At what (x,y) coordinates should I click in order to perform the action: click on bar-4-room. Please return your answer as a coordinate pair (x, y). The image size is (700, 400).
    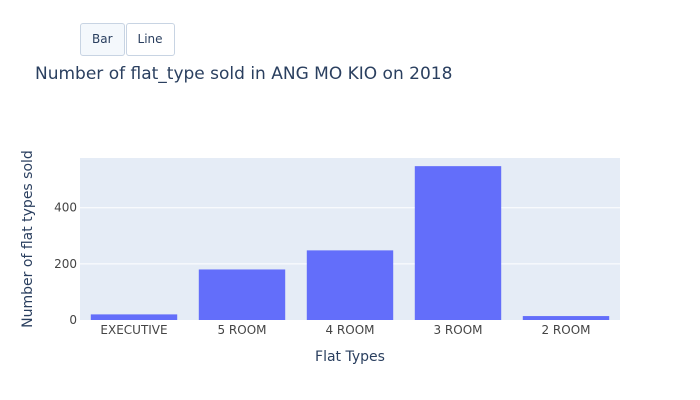
    Looking at the image, I should click on (350, 285).